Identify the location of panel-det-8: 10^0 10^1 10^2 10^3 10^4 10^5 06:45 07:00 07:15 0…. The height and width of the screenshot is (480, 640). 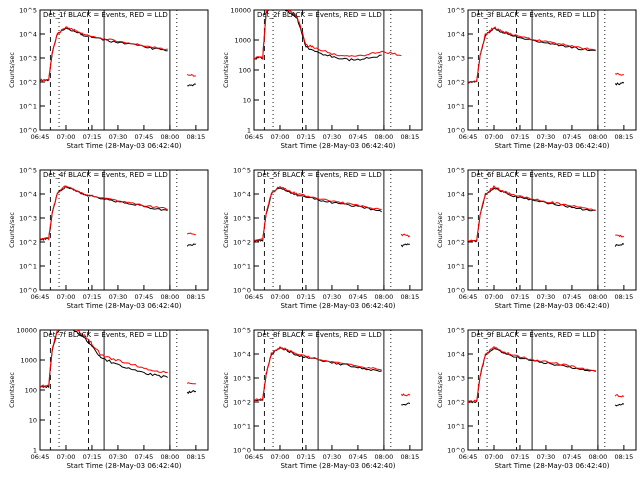
(322, 398).